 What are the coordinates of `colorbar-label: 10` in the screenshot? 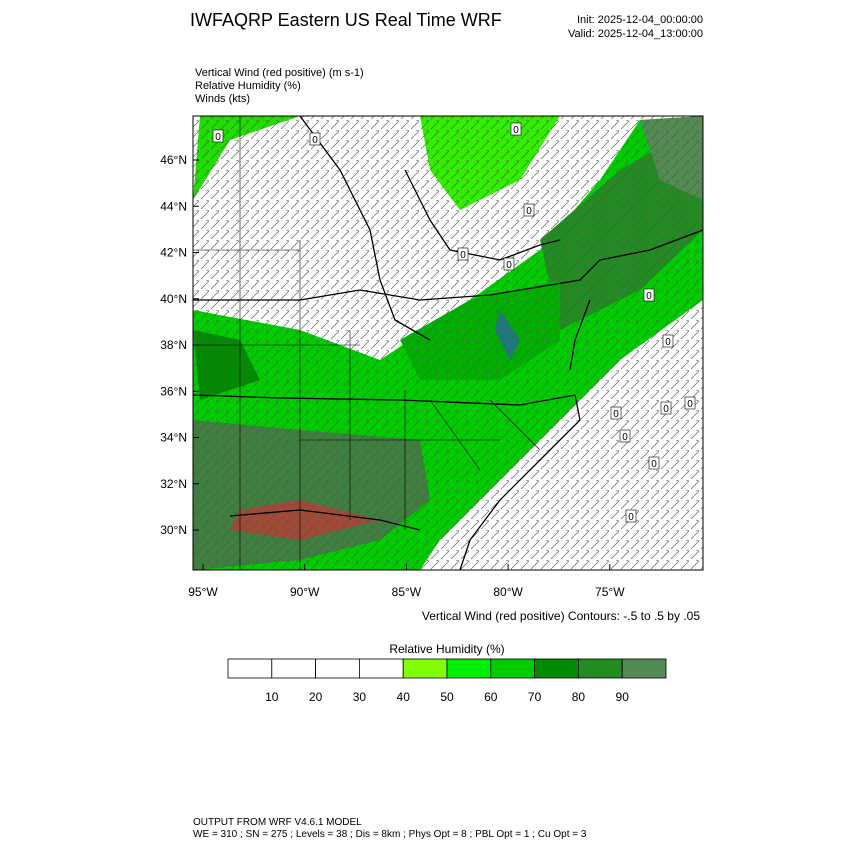 It's located at (272, 697).